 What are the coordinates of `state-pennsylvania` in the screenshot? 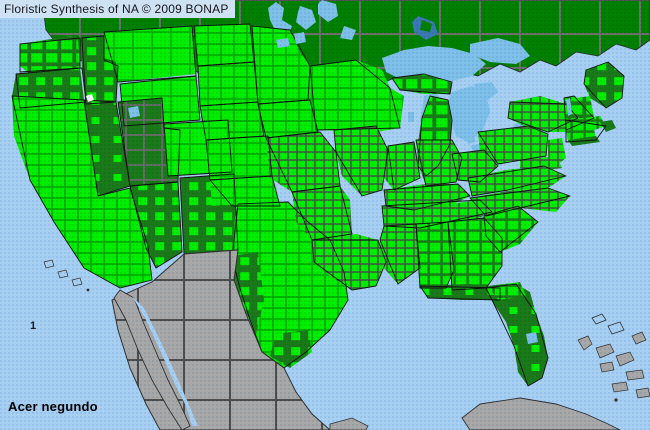 It's located at (513, 145).